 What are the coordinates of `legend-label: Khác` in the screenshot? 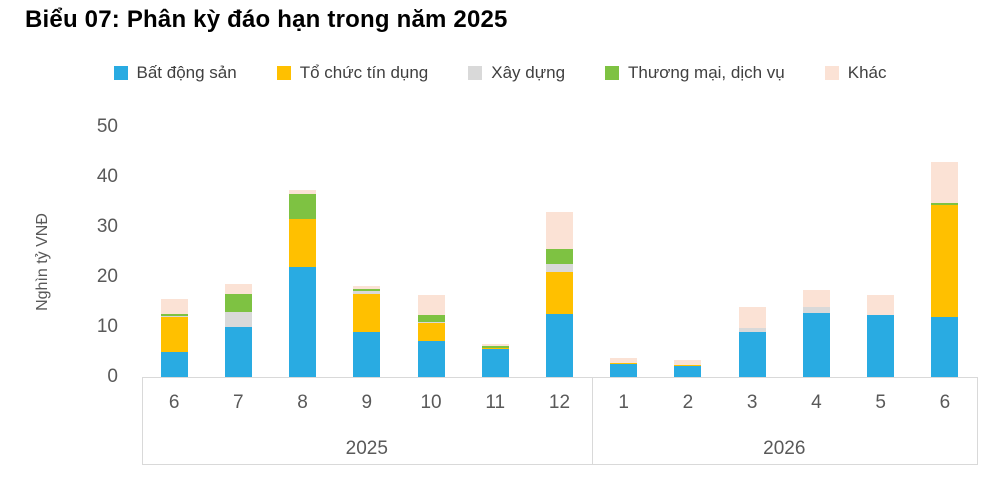 It's located at (867, 72).